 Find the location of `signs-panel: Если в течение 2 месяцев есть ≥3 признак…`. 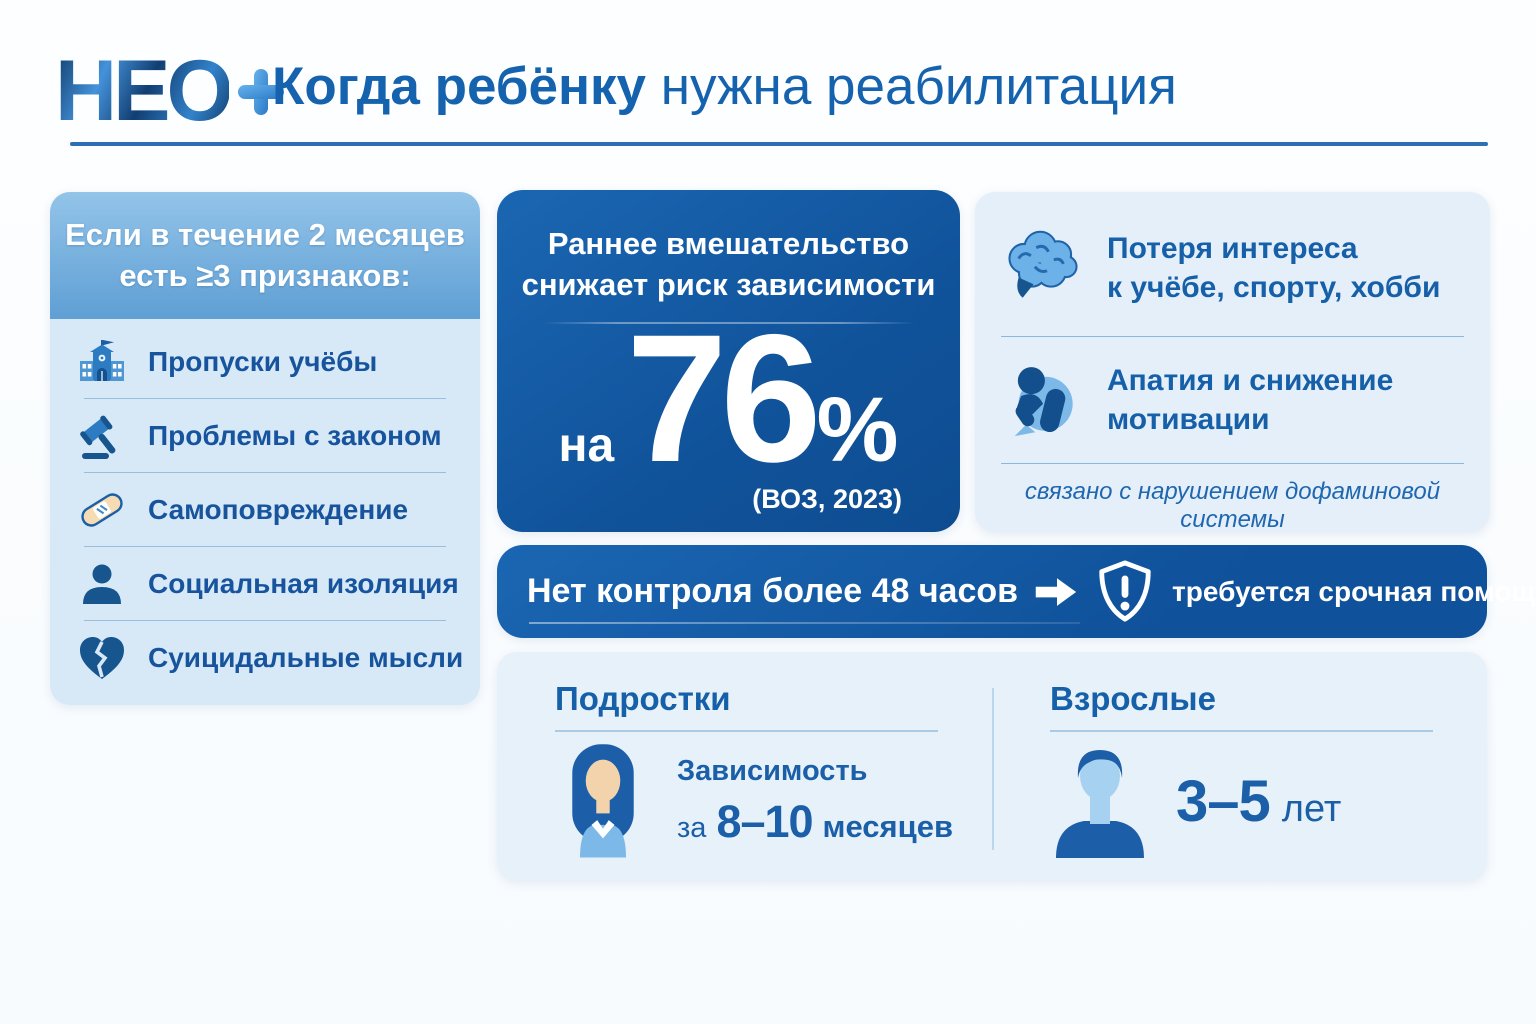

signs-panel: Если в течение 2 месяцев есть ≥3 признак… is located at coordinates (265, 448).